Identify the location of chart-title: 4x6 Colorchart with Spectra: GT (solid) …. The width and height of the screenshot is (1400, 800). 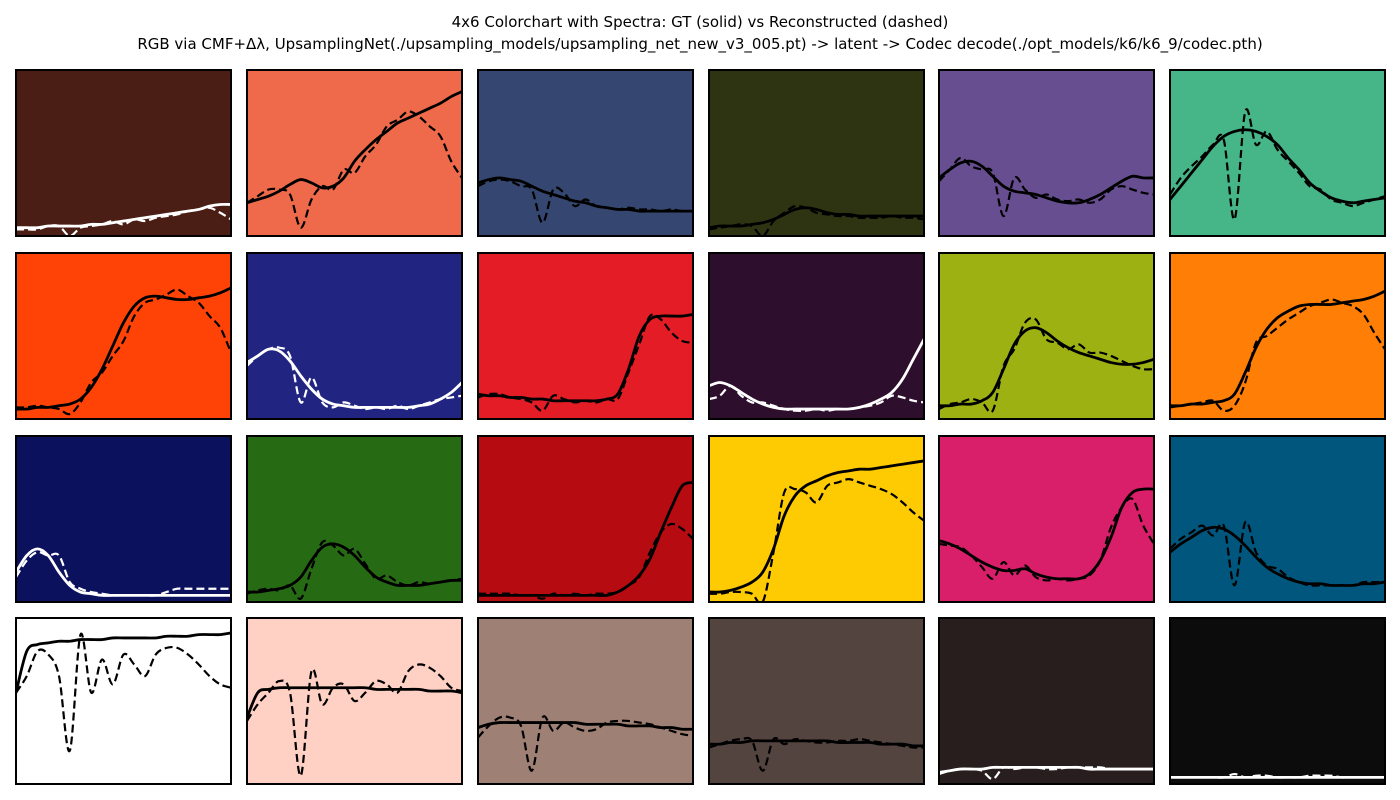
(700, 22).